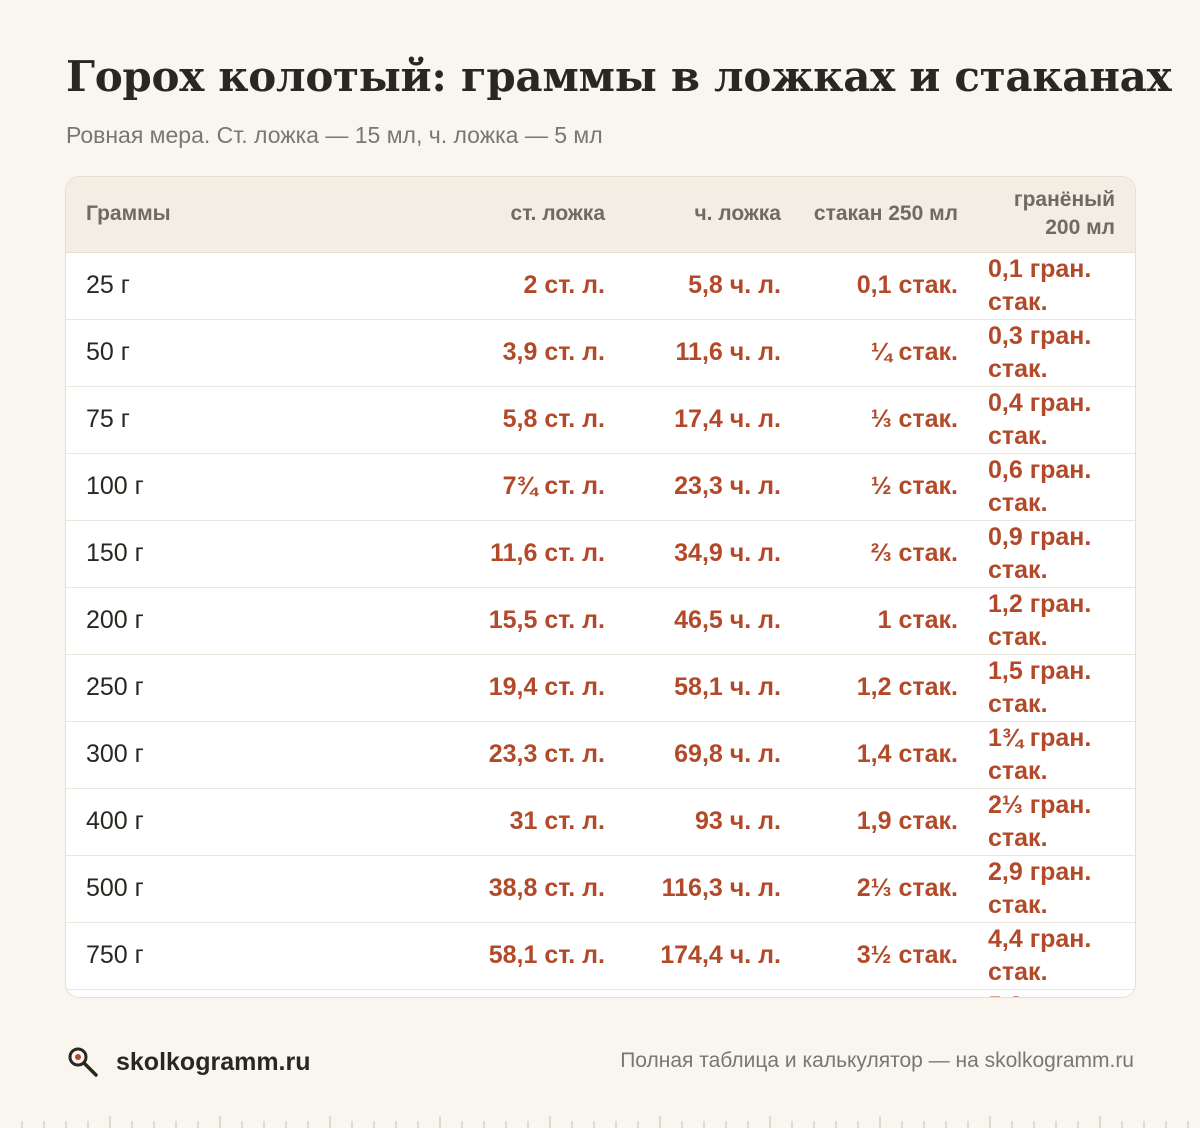 This screenshot has width=1200, height=1128. Describe the element at coordinates (1056, 754) in the screenshot. I see `faceted-glass-cell: 1¾ гран. стак.` at that location.